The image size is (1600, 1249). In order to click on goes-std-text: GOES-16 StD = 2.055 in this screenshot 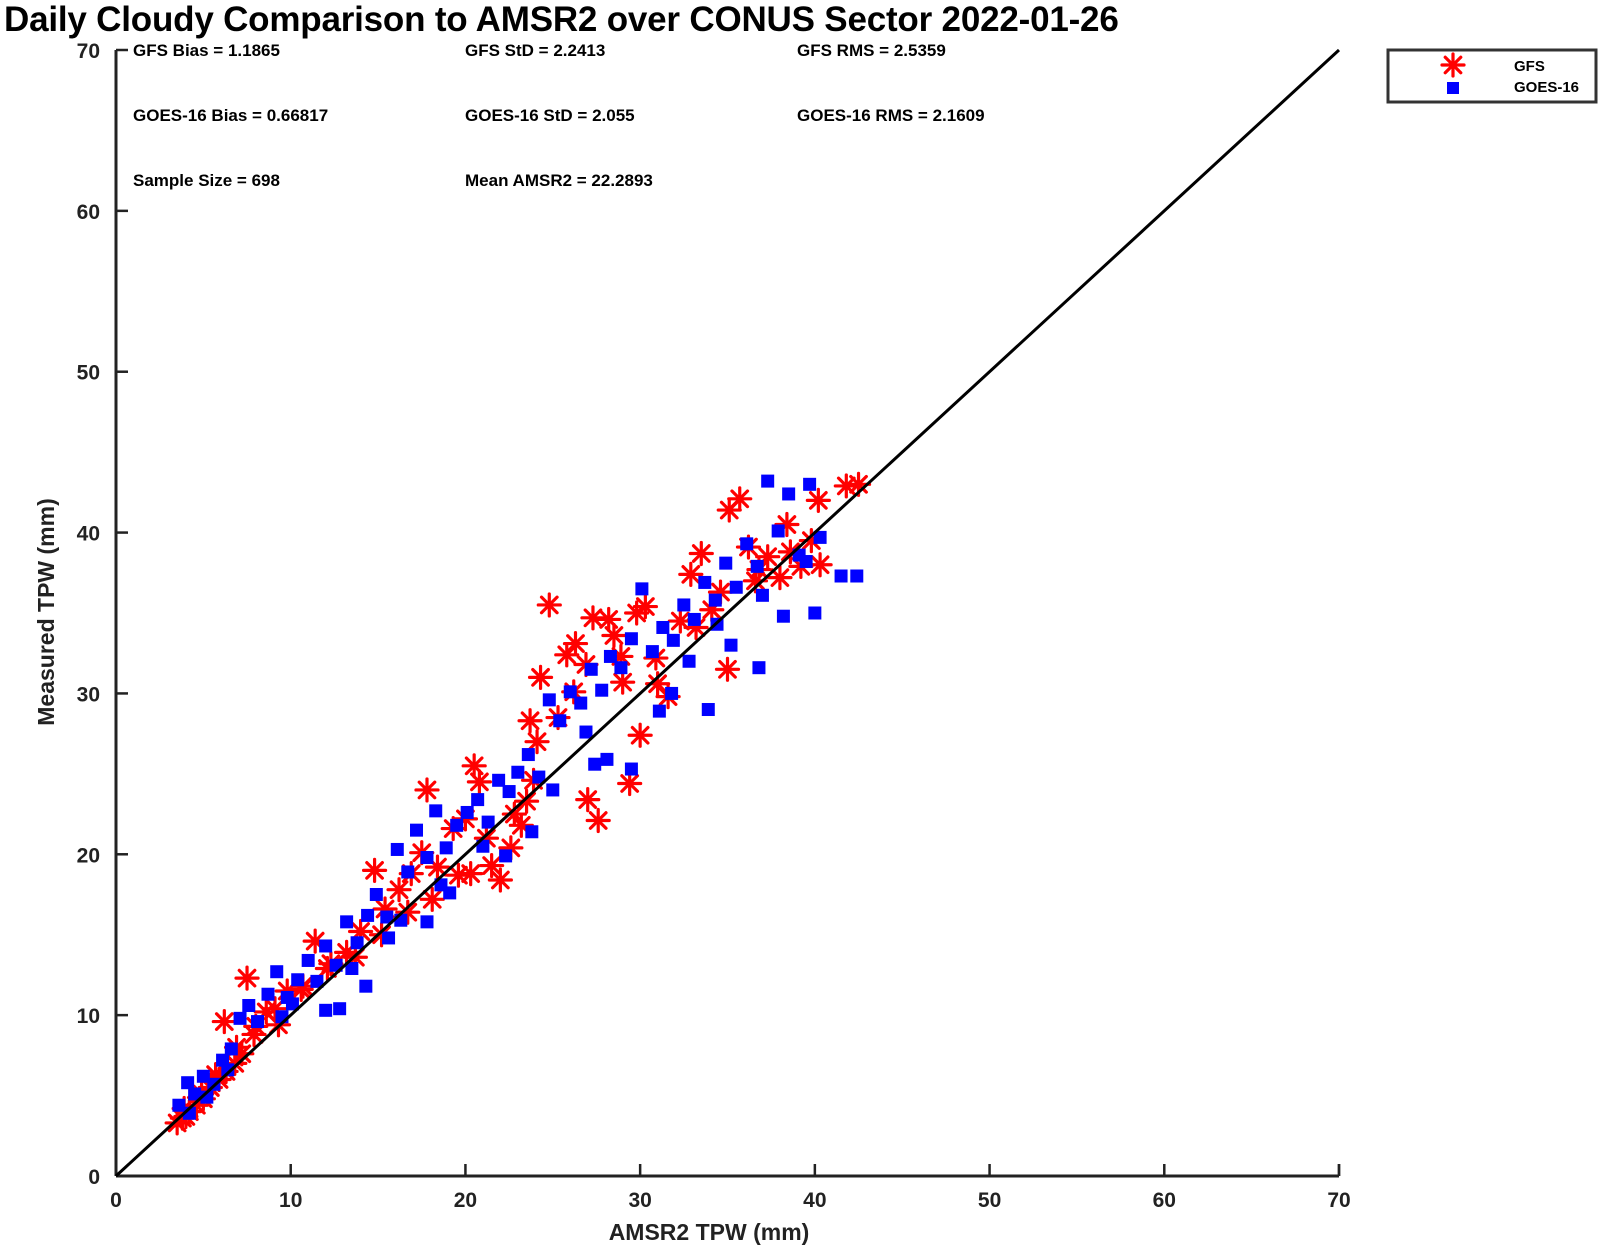, I will do `click(550, 115)`.